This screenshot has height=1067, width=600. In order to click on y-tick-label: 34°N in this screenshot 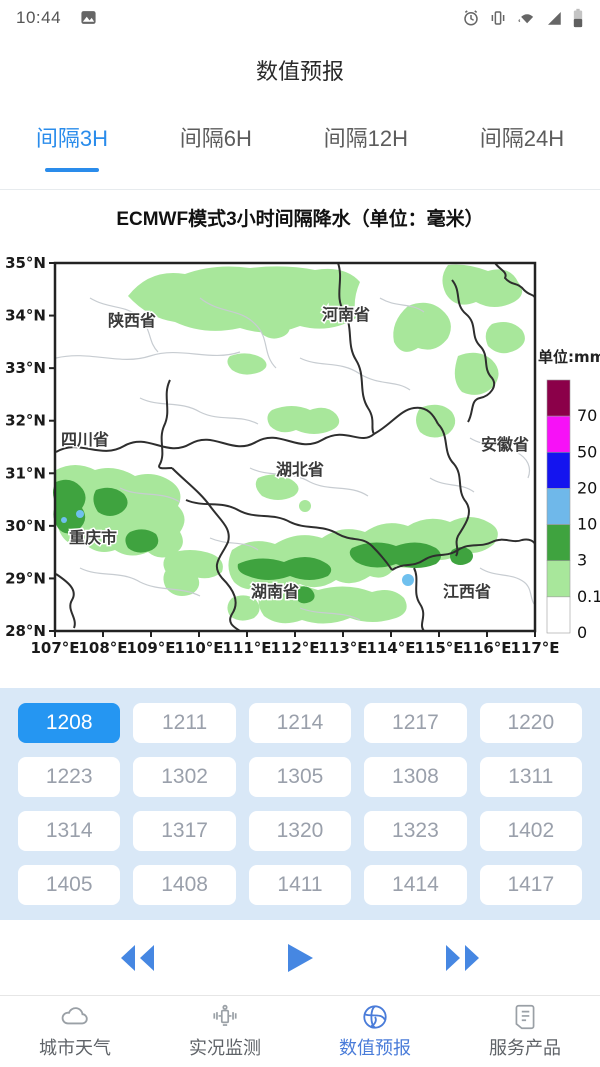, I will do `click(25, 316)`.